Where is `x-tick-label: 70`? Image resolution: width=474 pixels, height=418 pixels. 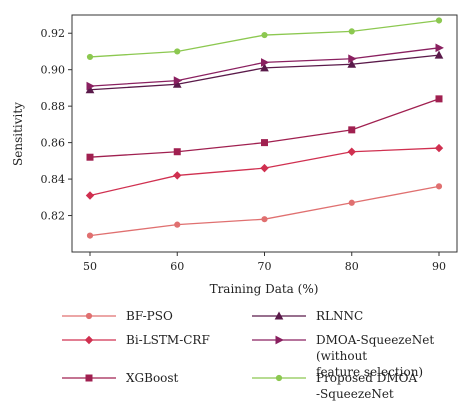 x-tick-label: 70 is located at coordinates (265, 266).